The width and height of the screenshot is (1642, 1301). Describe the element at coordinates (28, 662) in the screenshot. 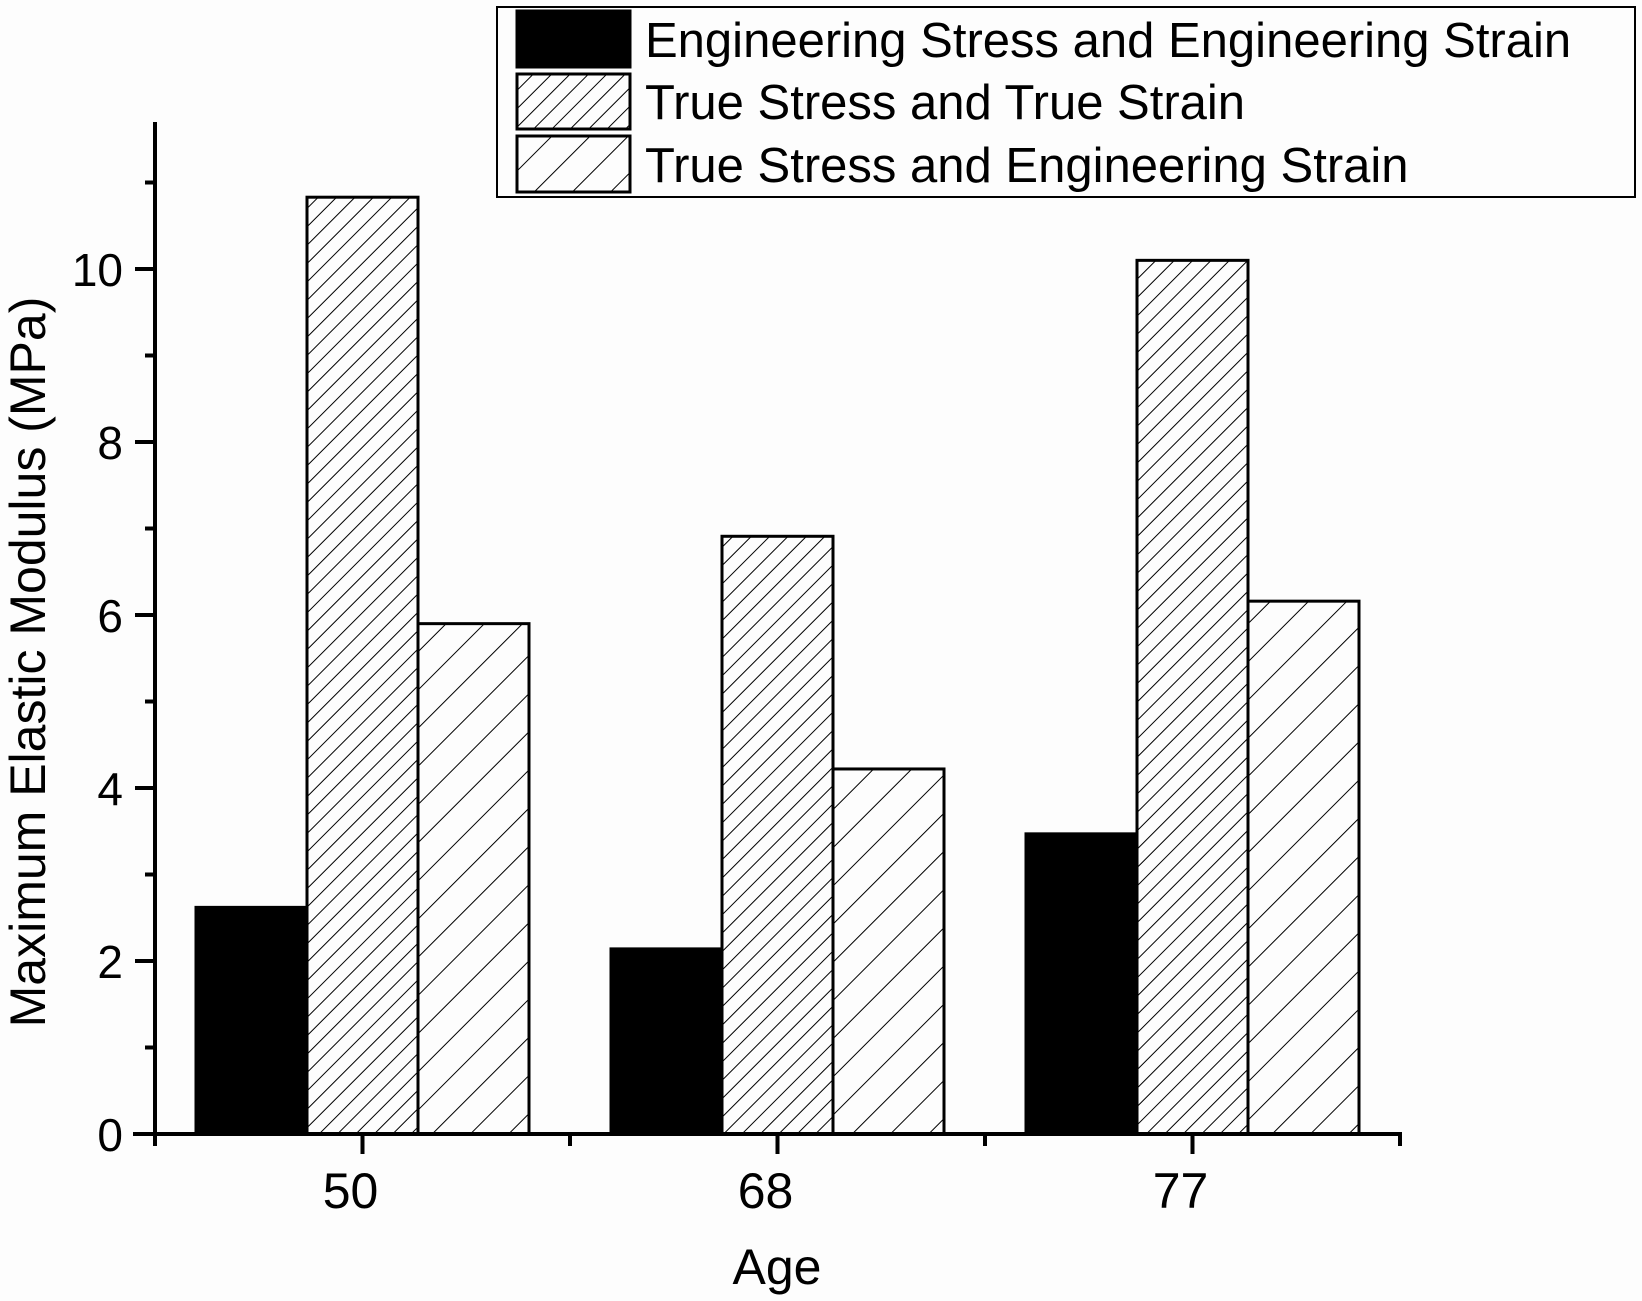

I see `y-axis-title: Maximum Elastic Modulus (MPa)` at that location.